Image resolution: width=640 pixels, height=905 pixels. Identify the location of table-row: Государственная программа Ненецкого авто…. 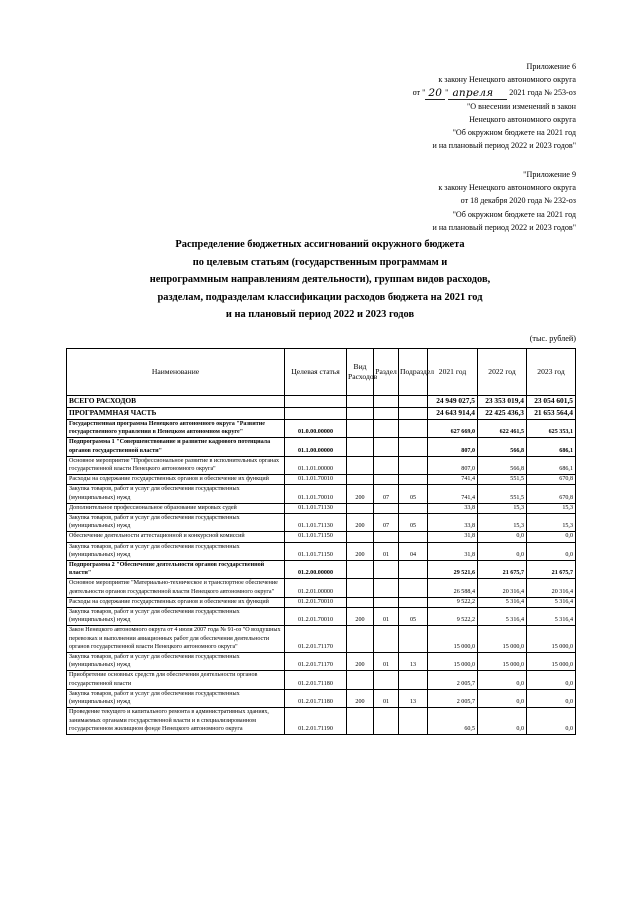
(321, 428).